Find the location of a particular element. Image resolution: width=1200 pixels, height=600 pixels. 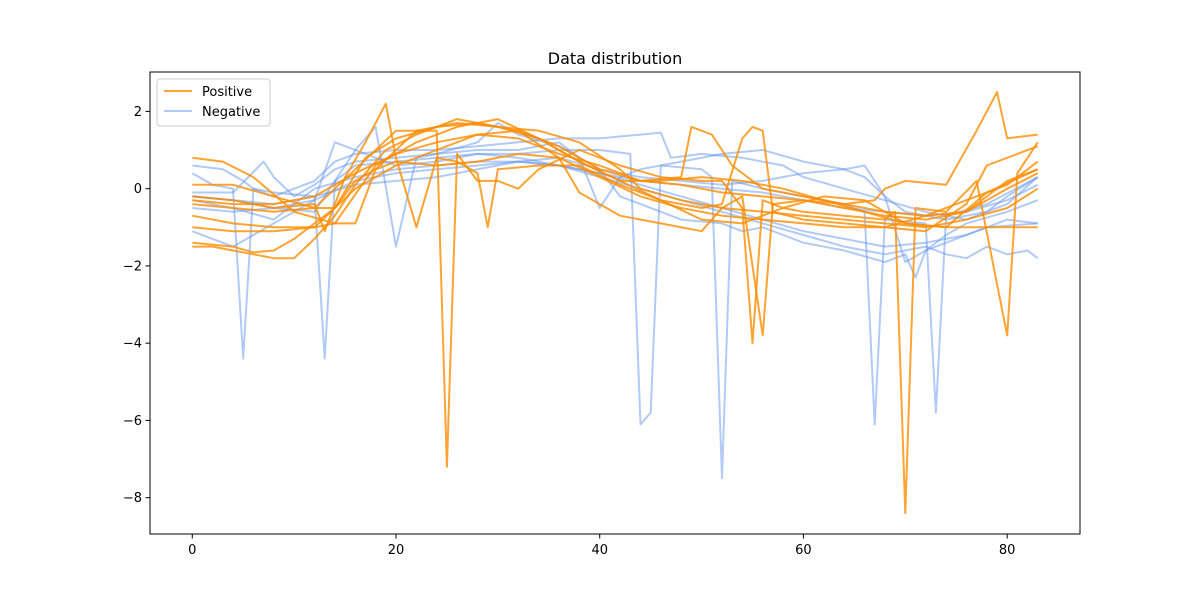

x-tick-label: 80 is located at coordinates (1007, 550).